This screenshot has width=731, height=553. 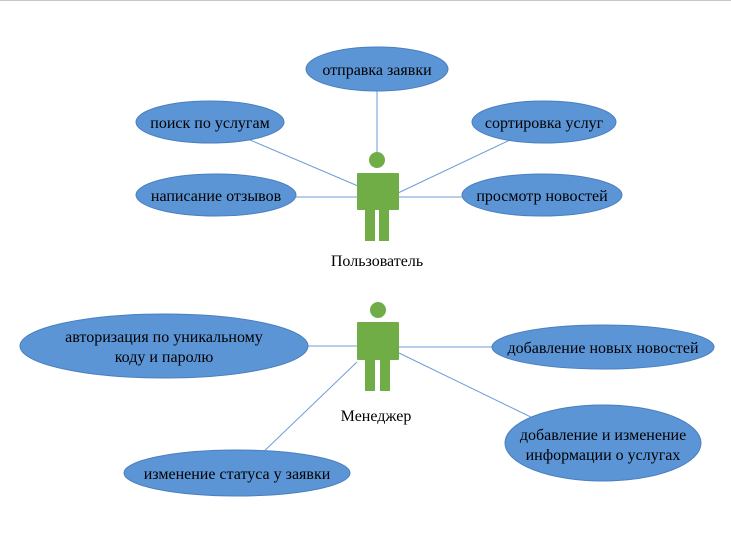 I want to click on use-case-label: изменение статуса у заявки, so click(x=237, y=474).